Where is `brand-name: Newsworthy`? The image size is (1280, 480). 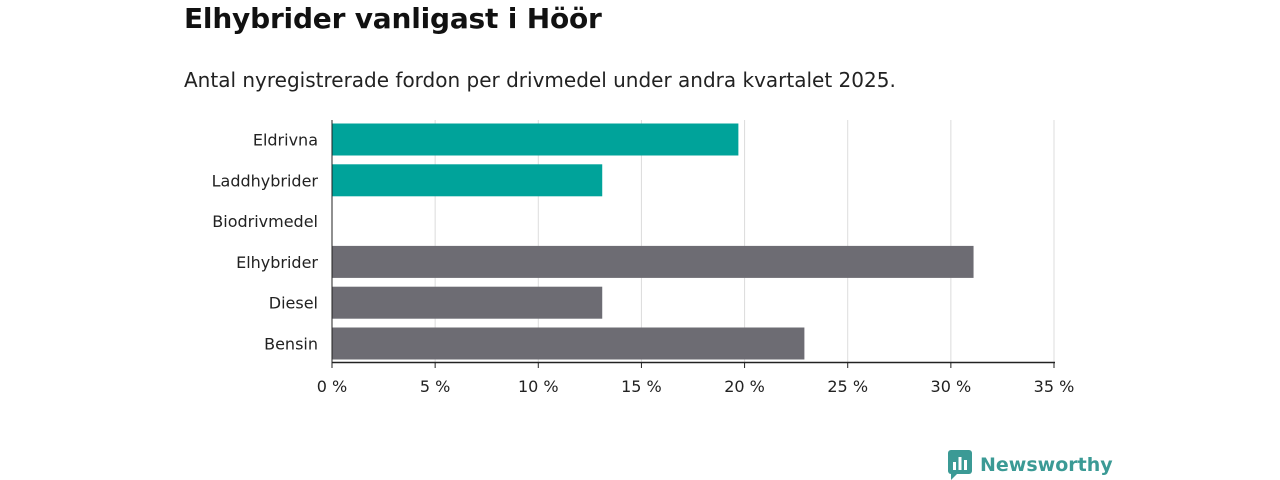 brand-name: Newsworthy is located at coordinates (1046, 465).